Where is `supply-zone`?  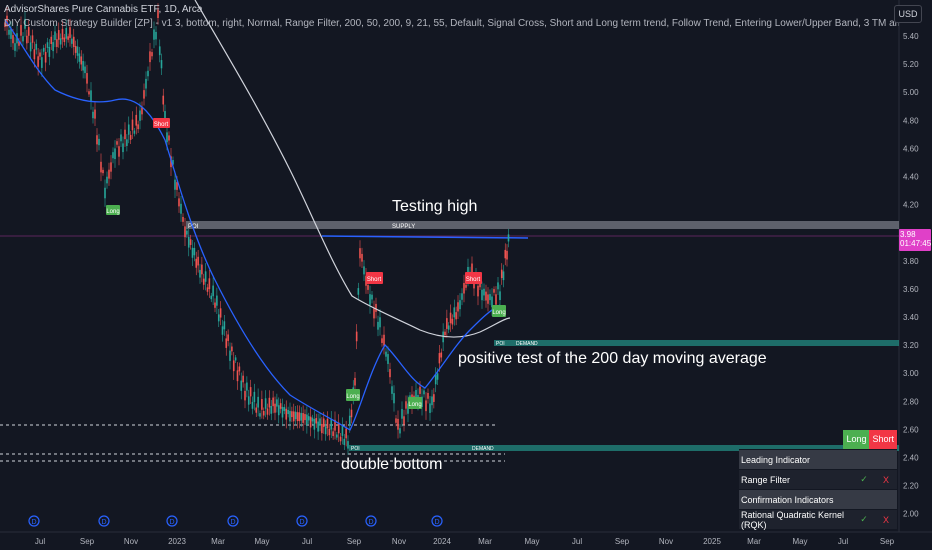
supply-zone is located at coordinates (542, 225).